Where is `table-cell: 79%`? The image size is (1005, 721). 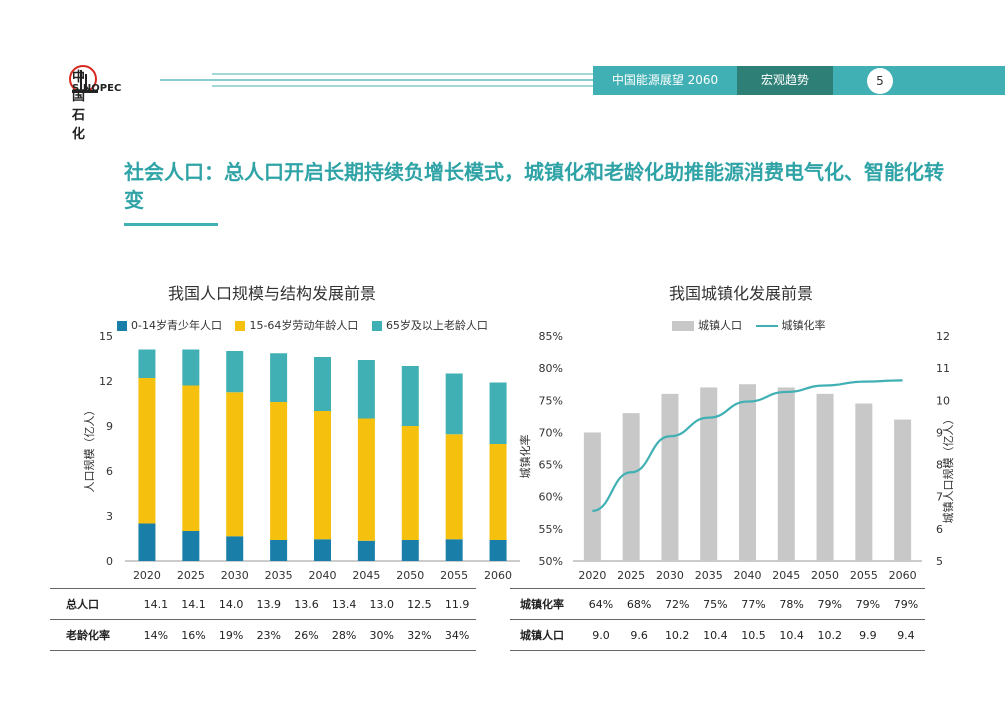
table-cell: 79% is located at coordinates (905, 604).